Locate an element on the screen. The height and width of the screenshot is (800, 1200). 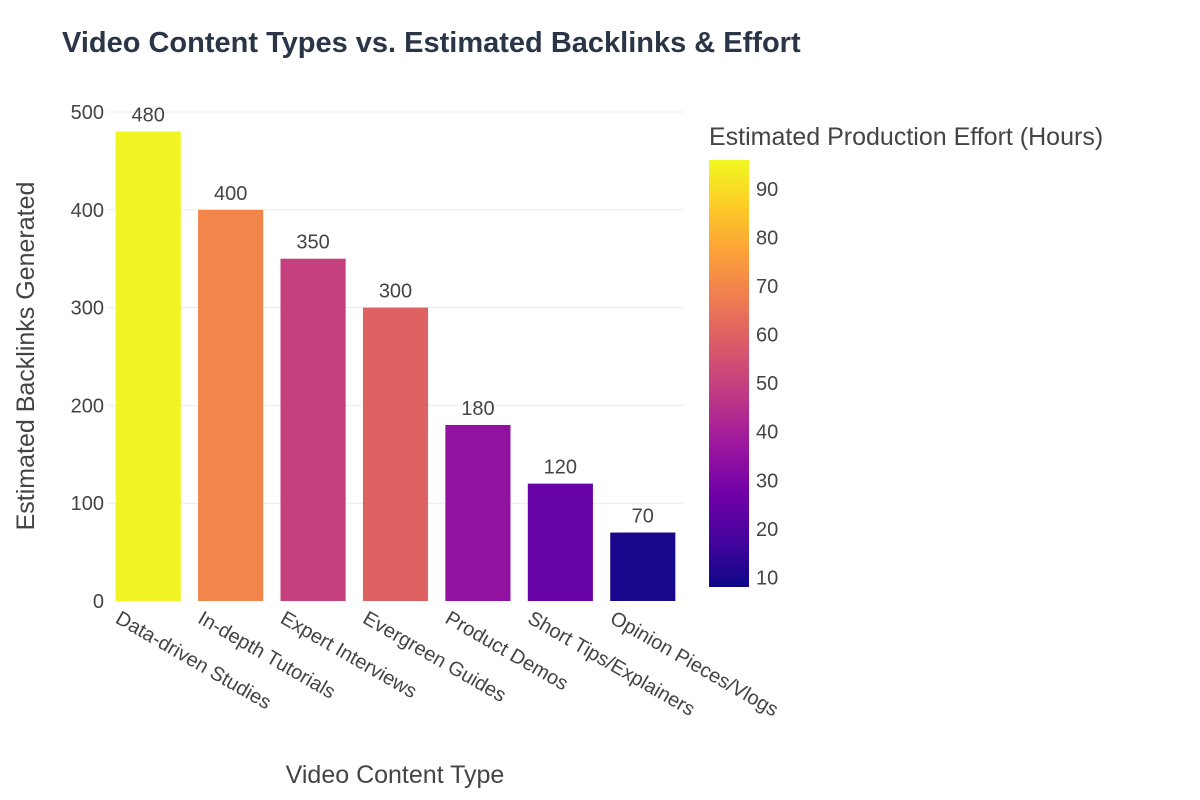
colorbar-tick-label: 20 is located at coordinates (767, 530).